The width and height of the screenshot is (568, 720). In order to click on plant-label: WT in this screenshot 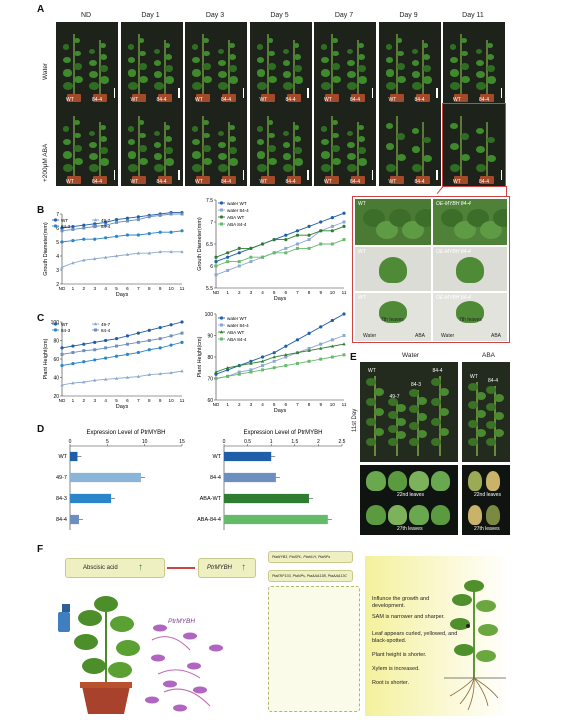, I will do `click(199, 182)`.